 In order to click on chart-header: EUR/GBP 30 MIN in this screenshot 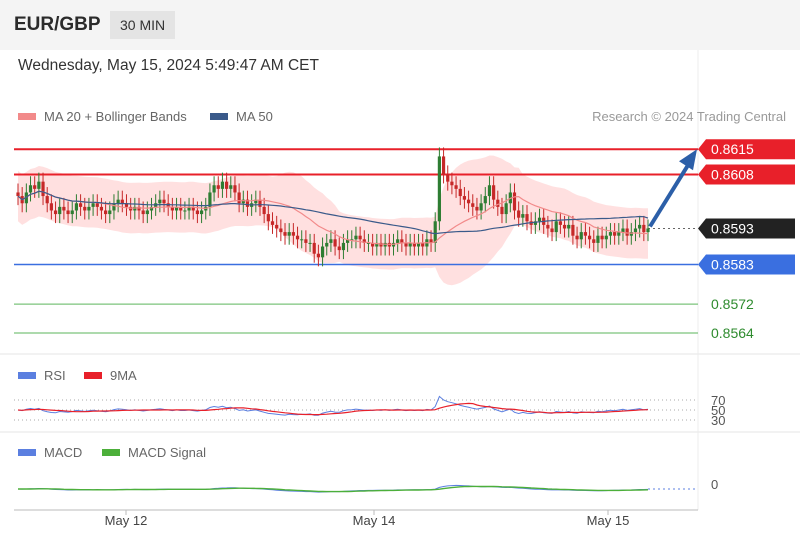, I will do `click(400, 25)`.